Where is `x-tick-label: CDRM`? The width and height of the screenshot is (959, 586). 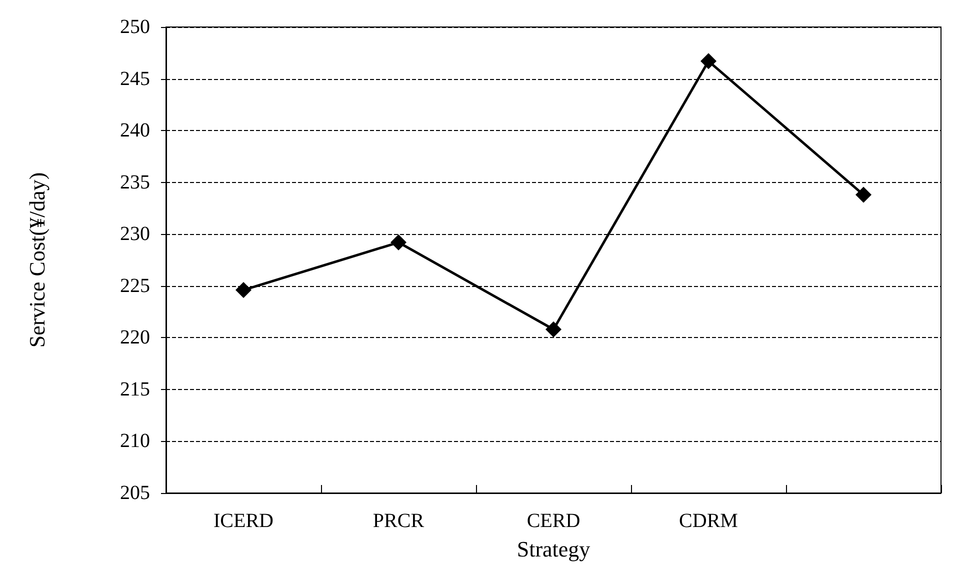 x-tick-label: CDRM is located at coordinates (708, 521).